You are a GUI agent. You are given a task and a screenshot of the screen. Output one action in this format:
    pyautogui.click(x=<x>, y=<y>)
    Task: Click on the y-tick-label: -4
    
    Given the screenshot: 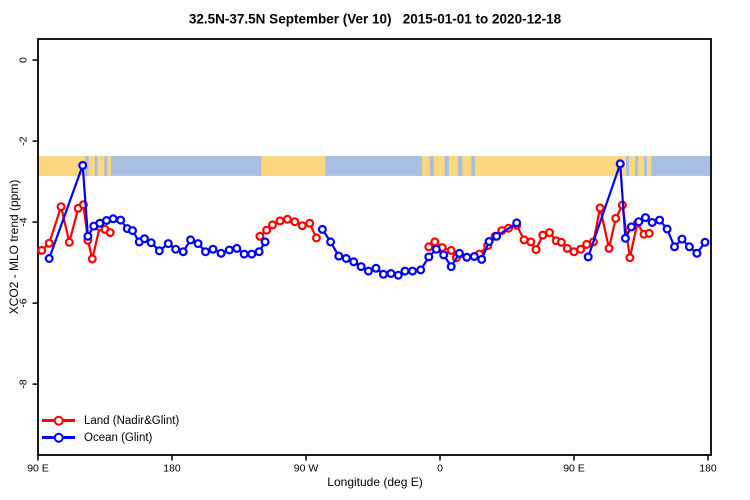 What is the action you would take?
    pyautogui.click(x=24, y=221)
    